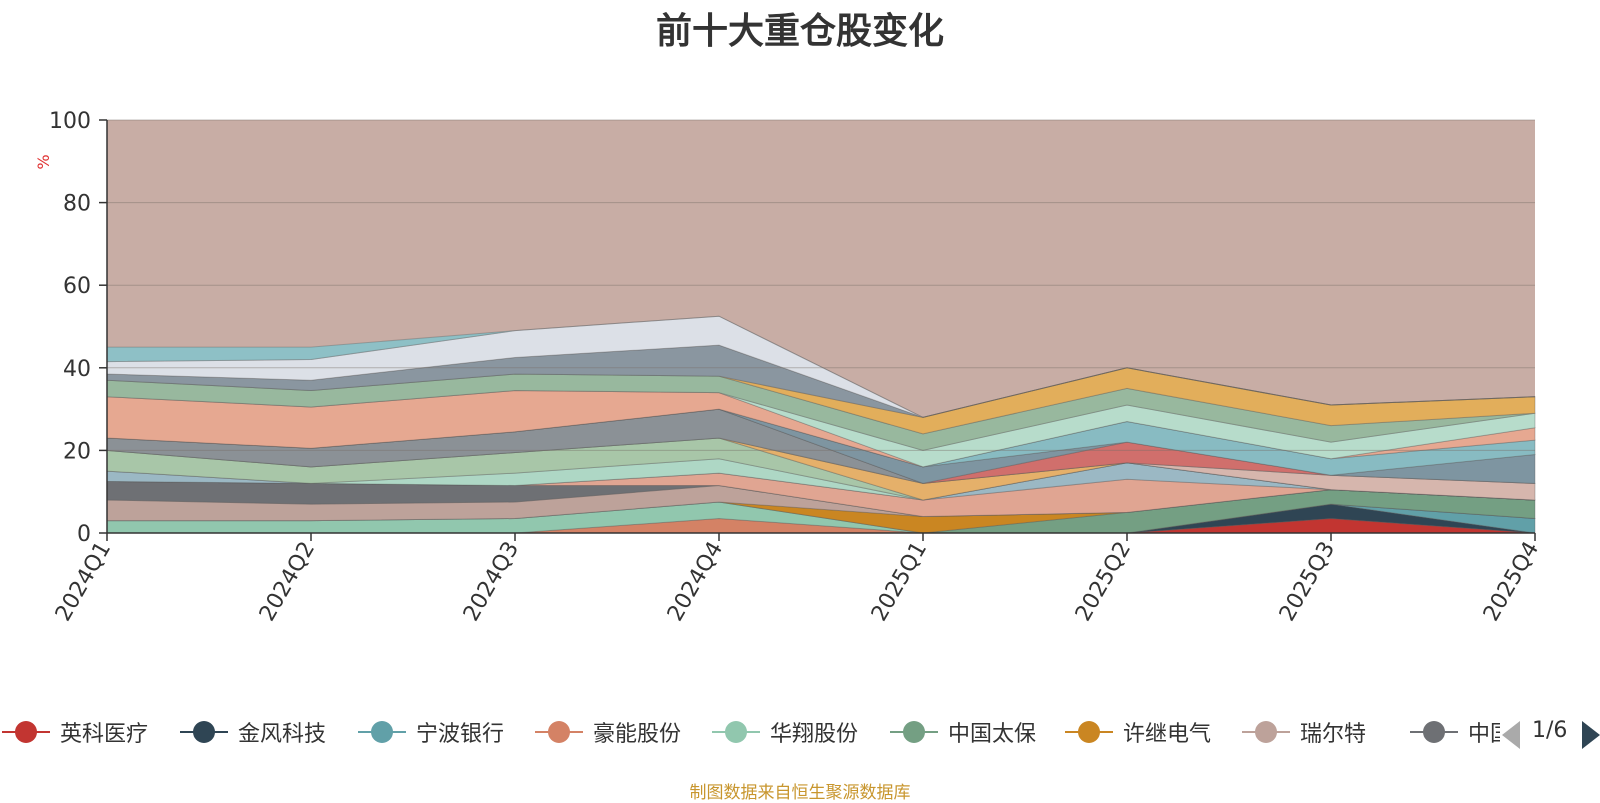 This screenshot has height=803, width=1600. What do you see at coordinates (1511, 582) in the screenshot?
I see `x-tick-label: 2025Q4` at bounding box center [1511, 582].